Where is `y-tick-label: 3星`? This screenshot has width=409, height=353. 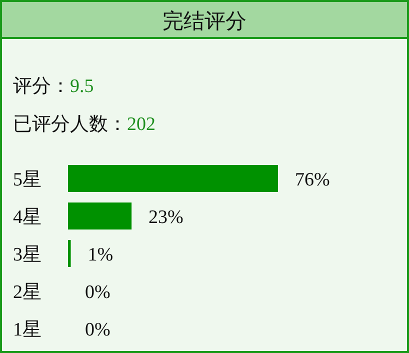 y-tick-label: 3星 is located at coordinates (27, 255).